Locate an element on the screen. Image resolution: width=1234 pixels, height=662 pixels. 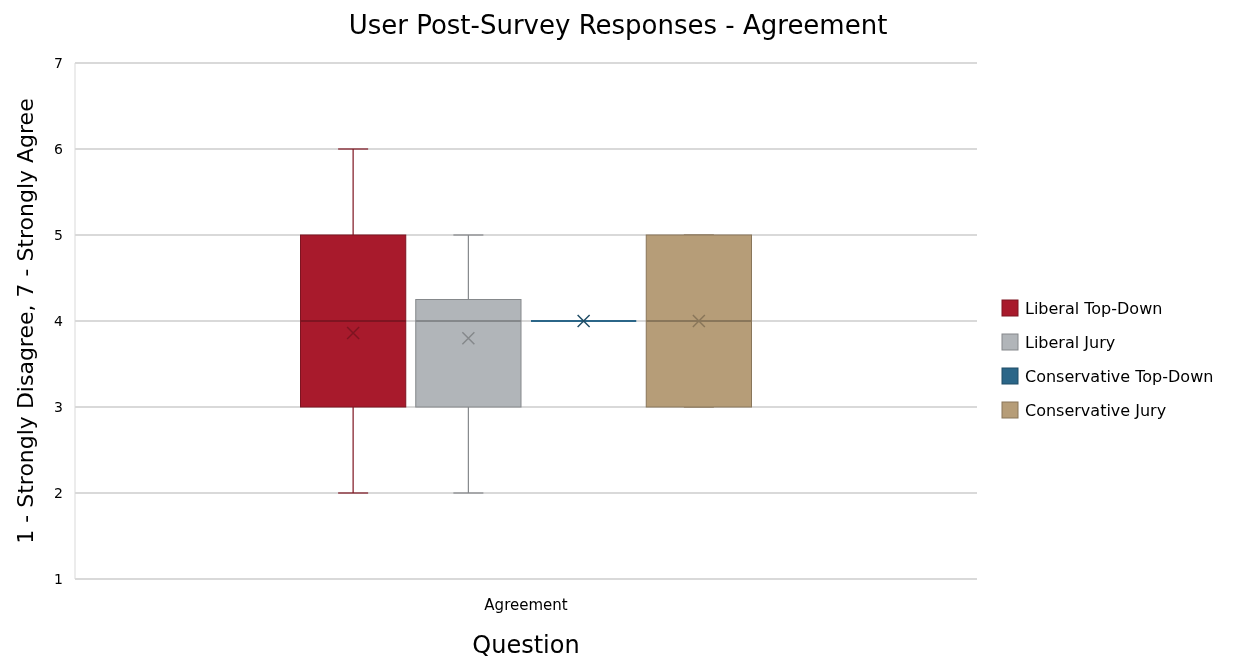
legend-label: Conservative Top-Down is located at coordinates (1119, 376).